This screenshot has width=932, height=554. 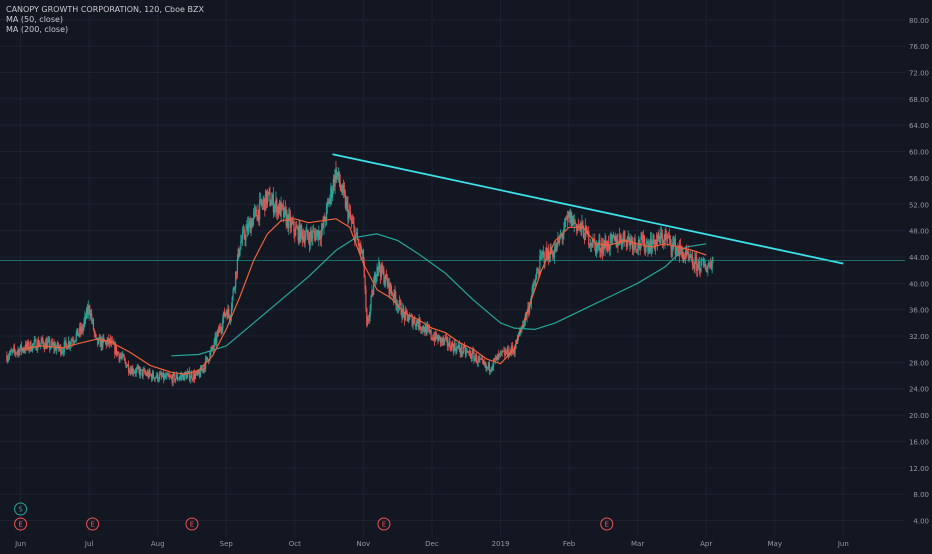 What do you see at coordinates (21, 509) in the screenshot?
I see `split-marker: S` at bounding box center [21, 509].